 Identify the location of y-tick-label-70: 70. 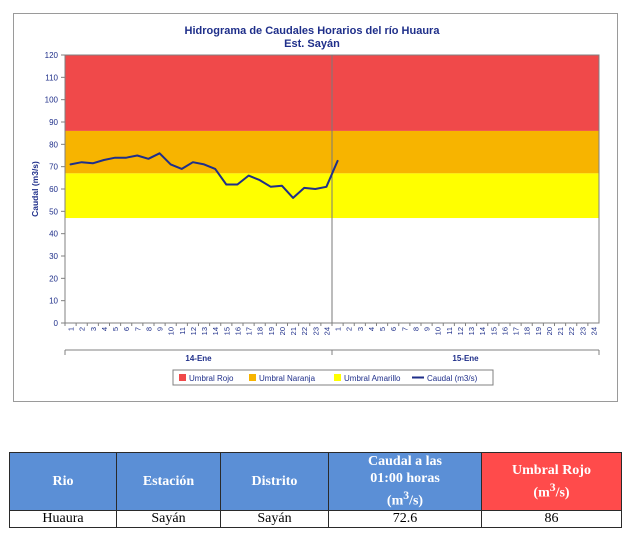
(53, 167).